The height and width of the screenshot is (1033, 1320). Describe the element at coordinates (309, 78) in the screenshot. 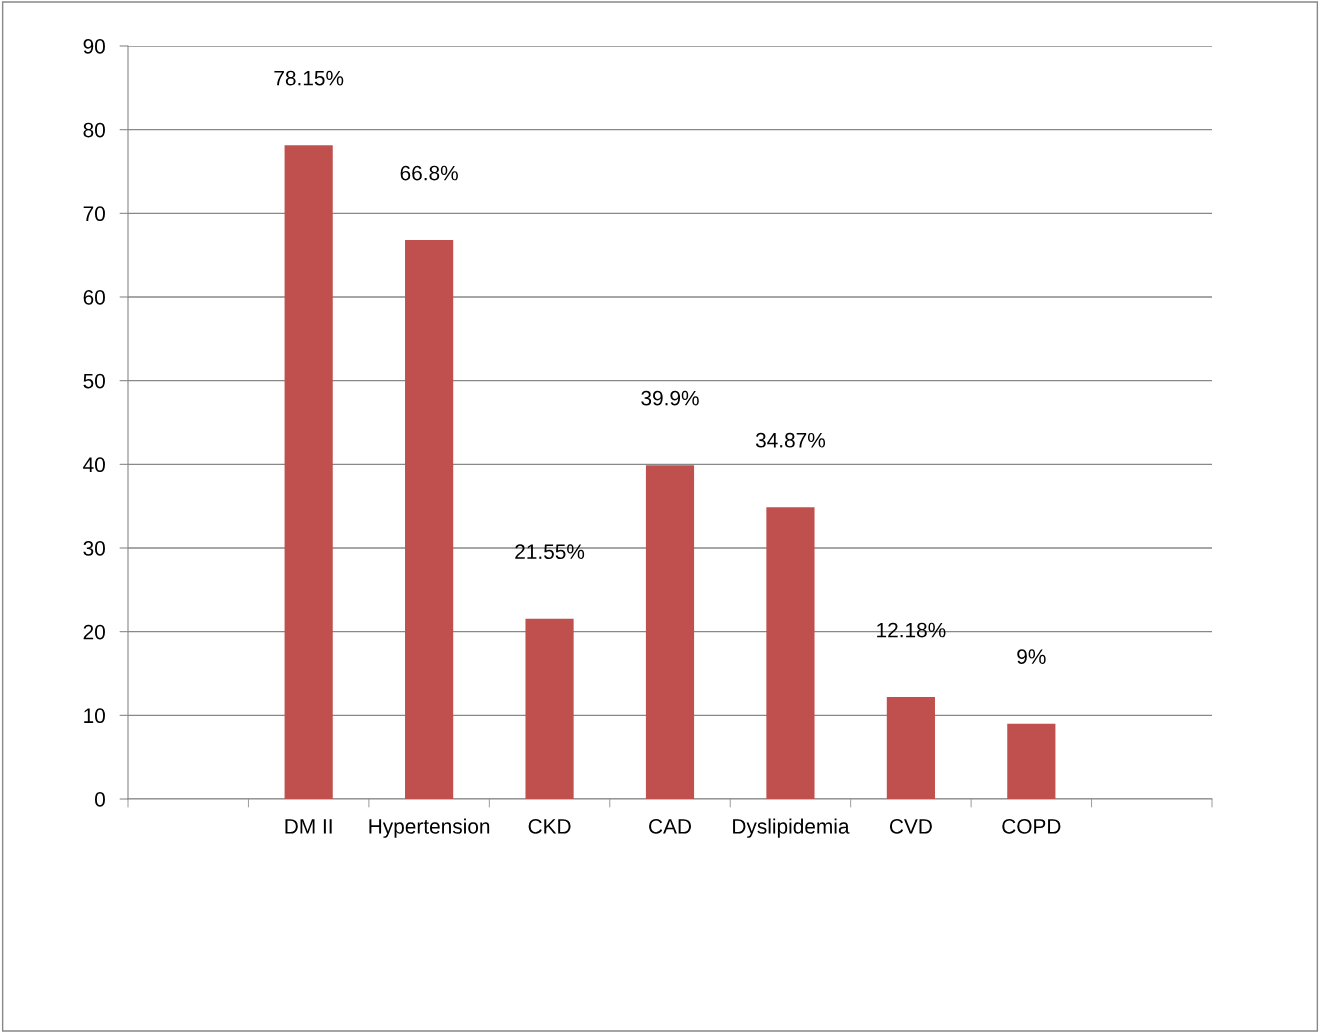

I see `data-label: 78.15%` at that location.